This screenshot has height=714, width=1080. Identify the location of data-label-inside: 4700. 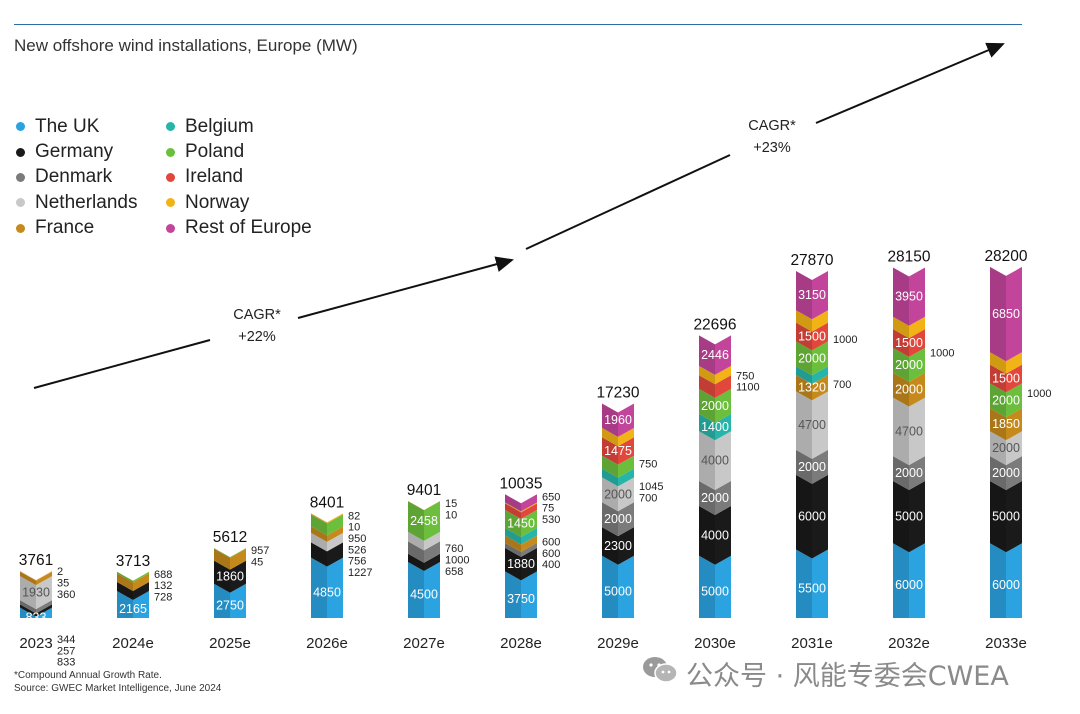
(812, 425).